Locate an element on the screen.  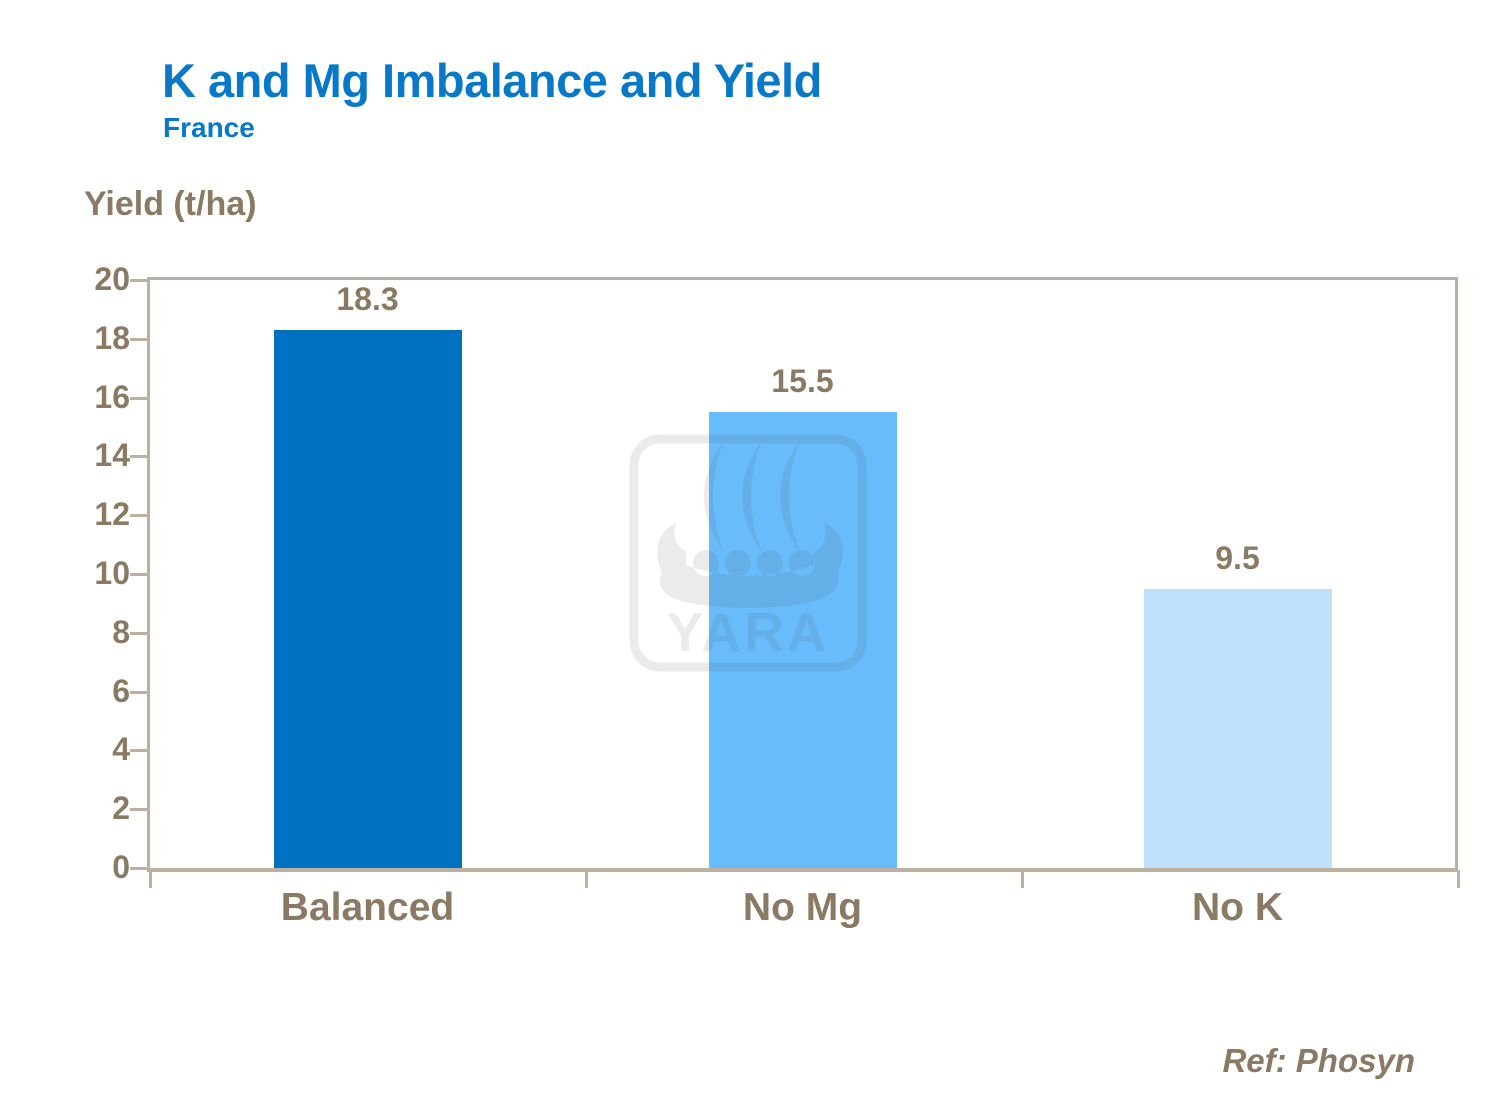
bar-value-label: 15.5 is located at coordinates (802, 381).